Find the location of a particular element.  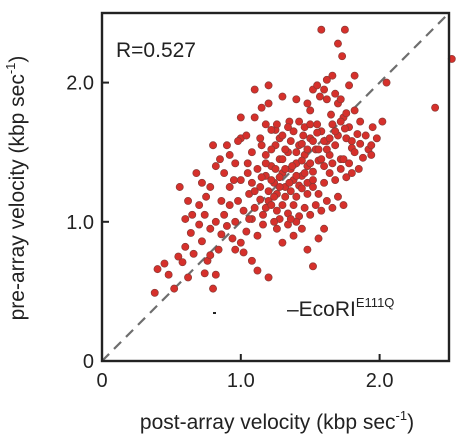

y-axis-ticks: 0 1.0 2.0 is located at coordinates (87, 223).